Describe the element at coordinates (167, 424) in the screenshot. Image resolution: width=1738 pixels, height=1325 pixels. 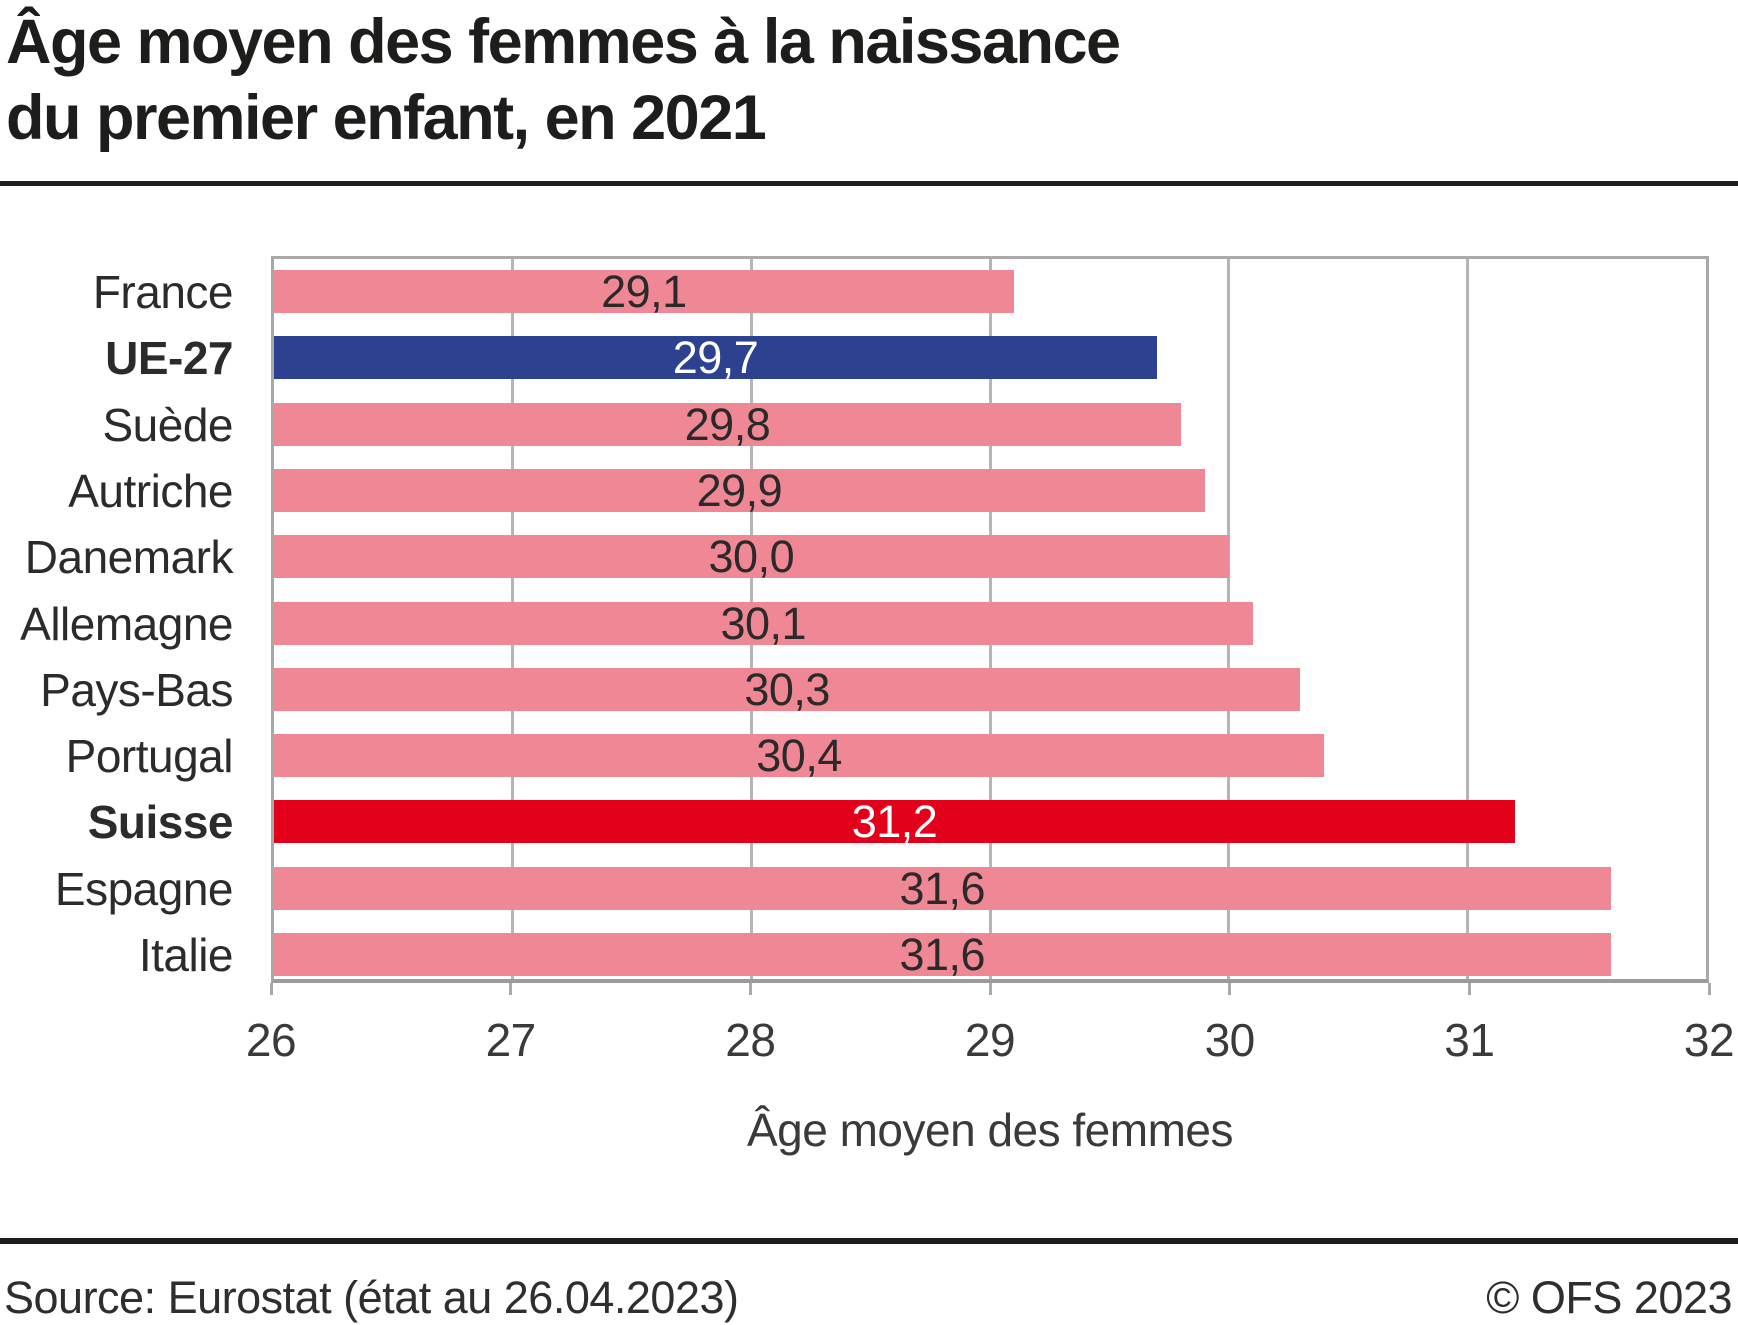
I see `category-label-su-de: Suède` at that location.